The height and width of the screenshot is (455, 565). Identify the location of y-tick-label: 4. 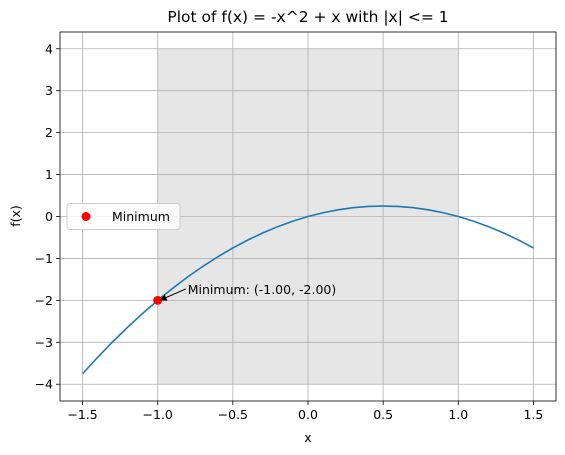
(49, 48).